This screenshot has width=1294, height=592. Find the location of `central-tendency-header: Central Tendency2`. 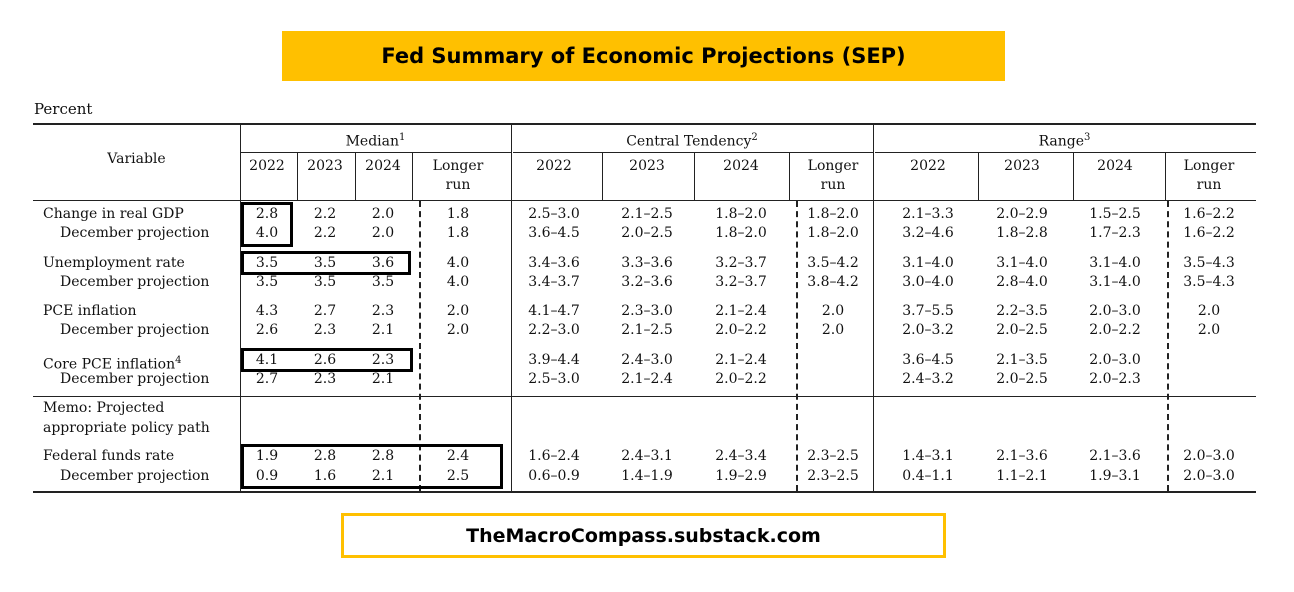

central-tendency-header: Central Tendency2 is located at coordinates (692, 140).